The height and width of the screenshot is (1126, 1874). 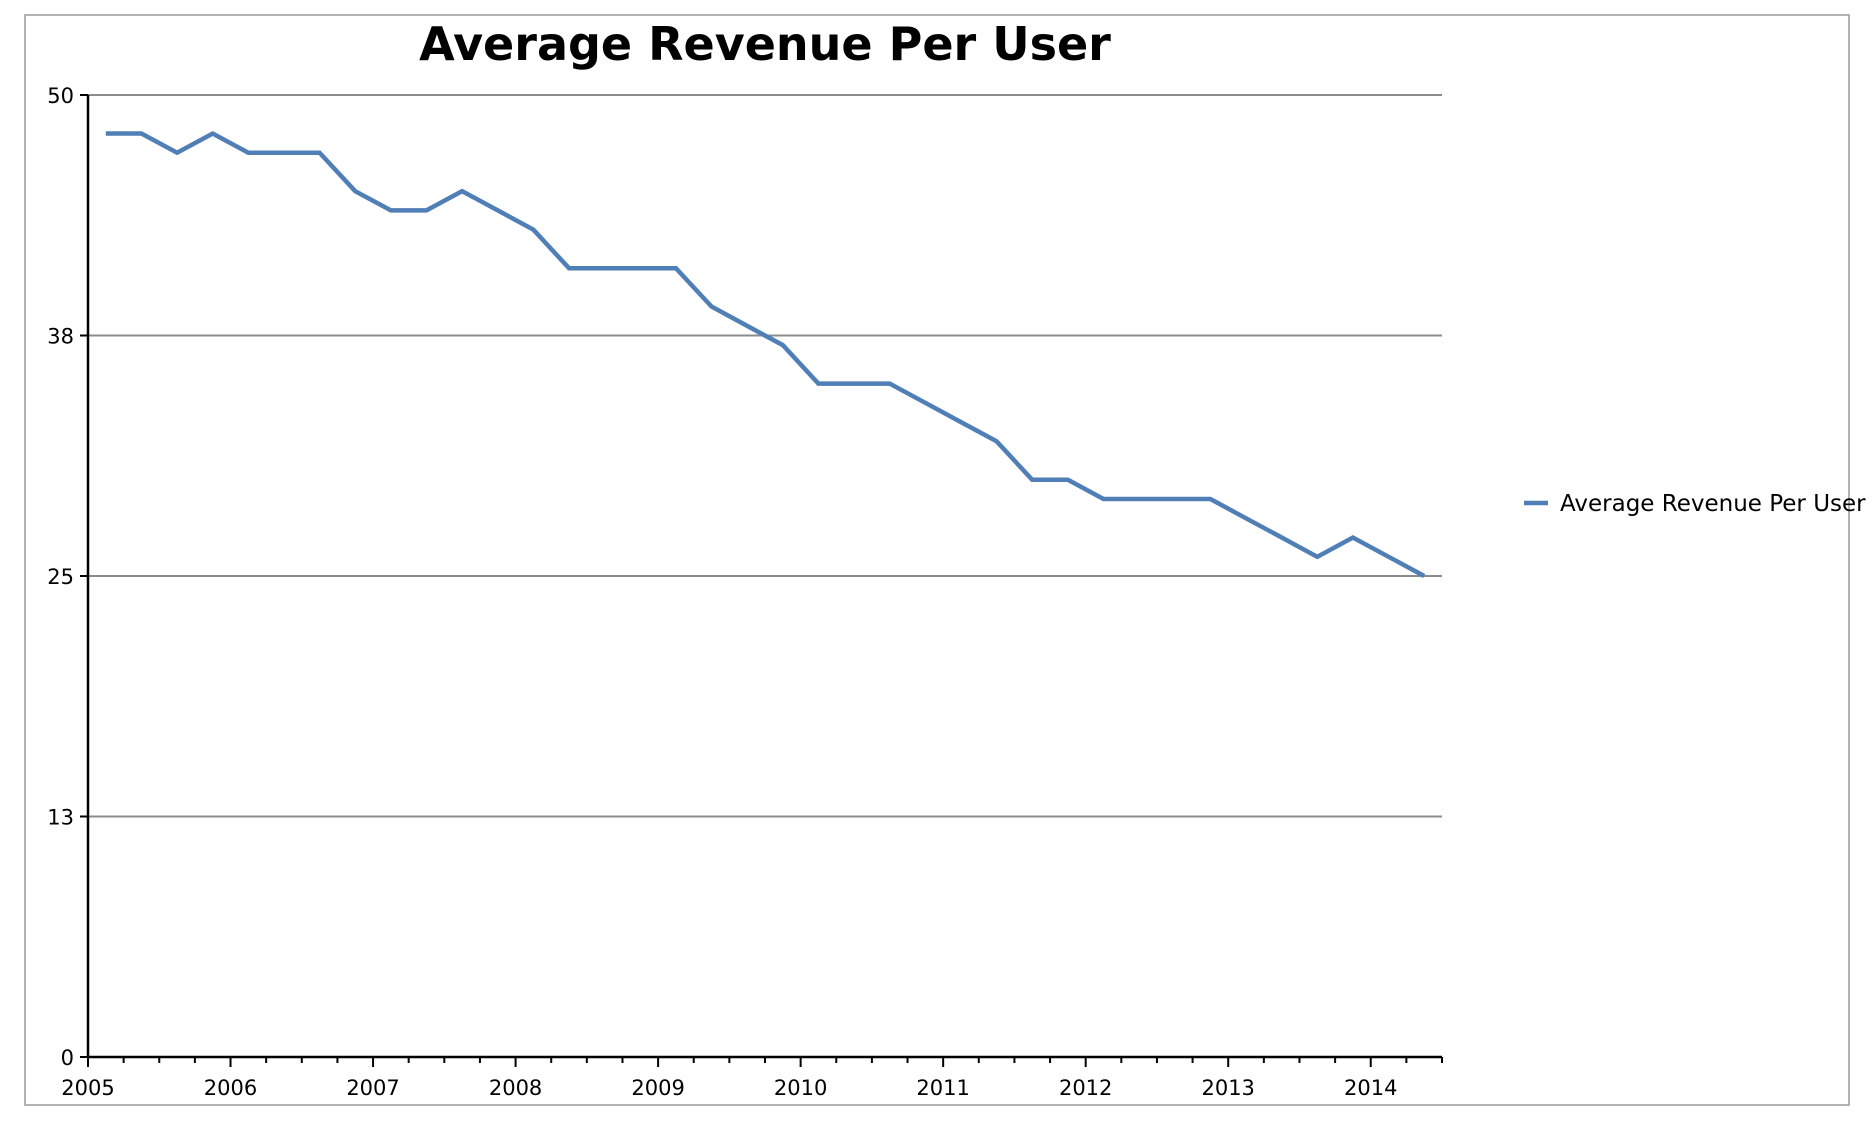 What do you see at coordinates (87, 1088) in the screenshot?
I see `x-tick-label-2005: 2005` at bounding box center [87, 1088].